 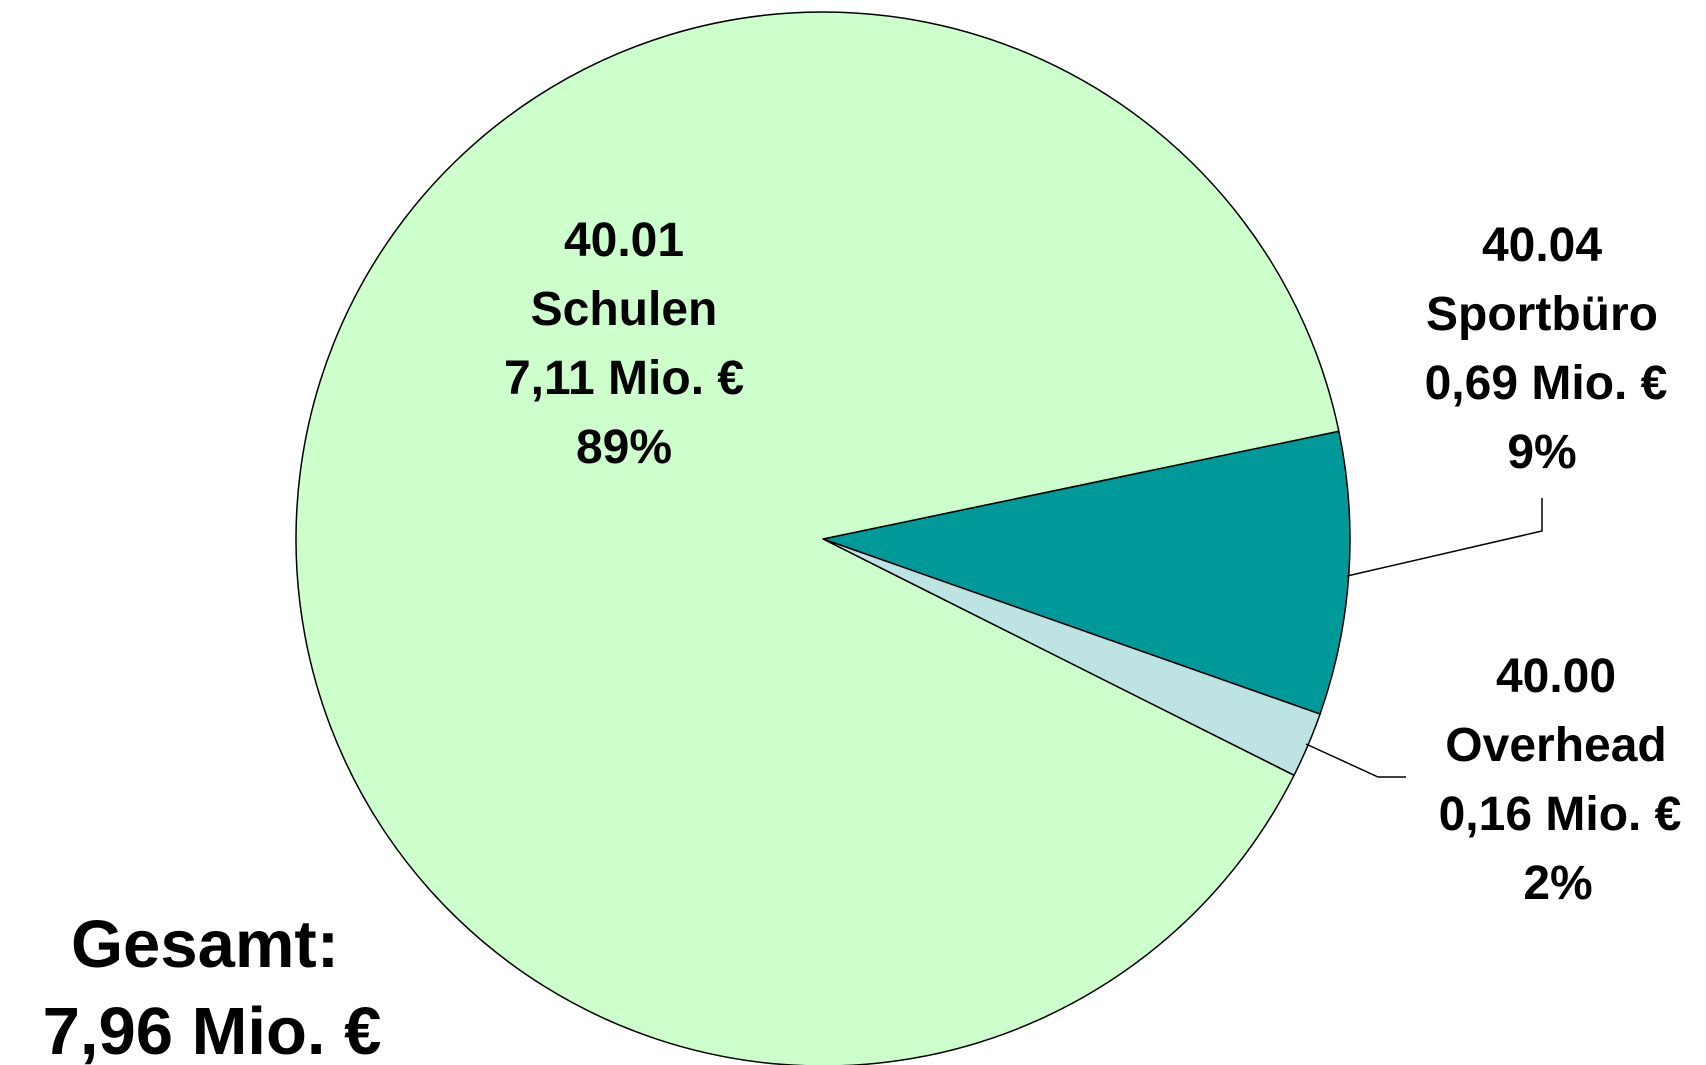 I want to click on total-title: Gesamt:, so click(x=205, y=944).